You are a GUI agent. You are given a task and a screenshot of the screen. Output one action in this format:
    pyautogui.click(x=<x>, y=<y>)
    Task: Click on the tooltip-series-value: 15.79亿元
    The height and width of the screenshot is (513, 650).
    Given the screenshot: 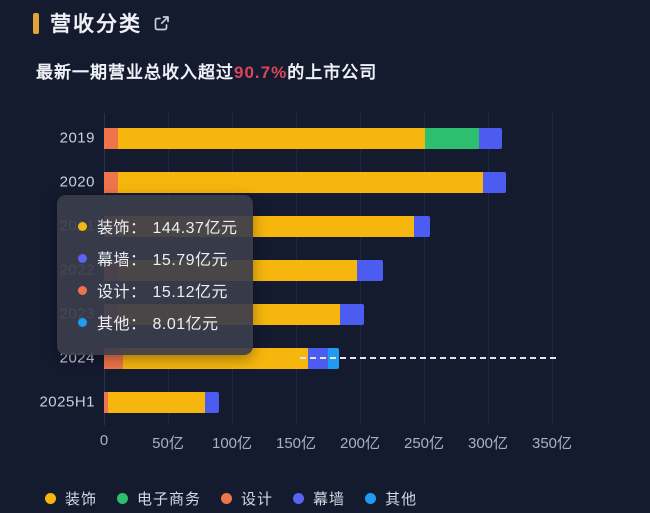 What is the action you would take?
    pyautogui.click(x=190, y=260)
    